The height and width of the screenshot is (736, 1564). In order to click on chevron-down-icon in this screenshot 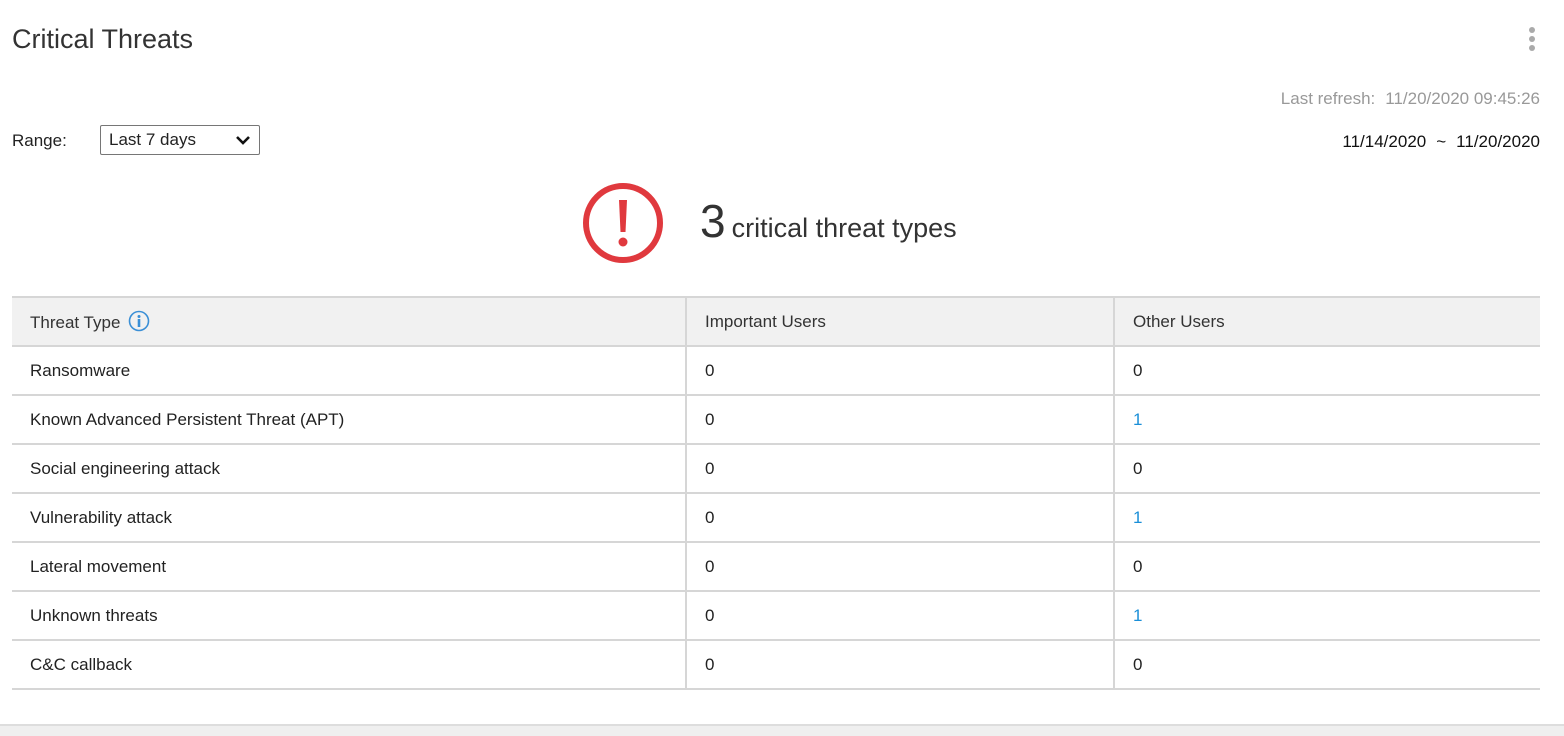, I will do `click(243, 140)`.